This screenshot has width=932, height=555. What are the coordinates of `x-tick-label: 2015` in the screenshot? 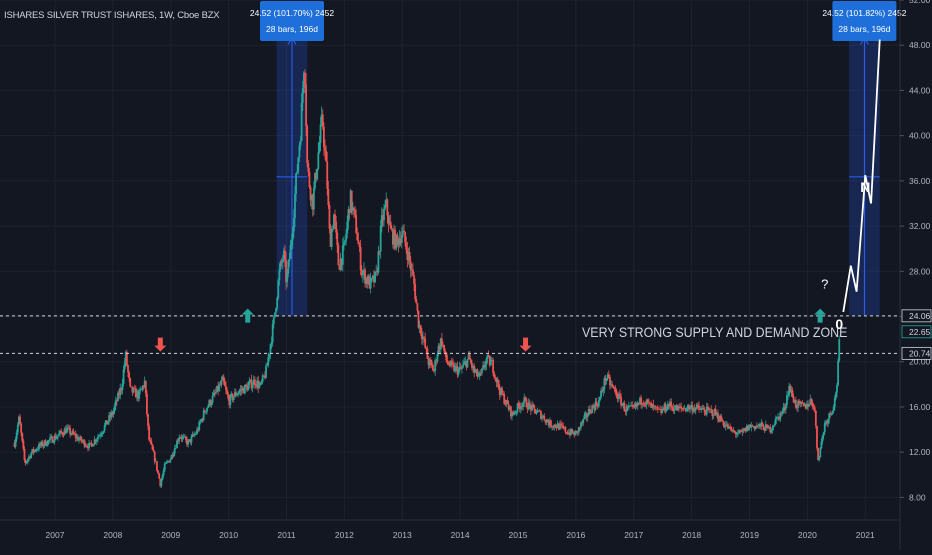 It's located at (518, 535).